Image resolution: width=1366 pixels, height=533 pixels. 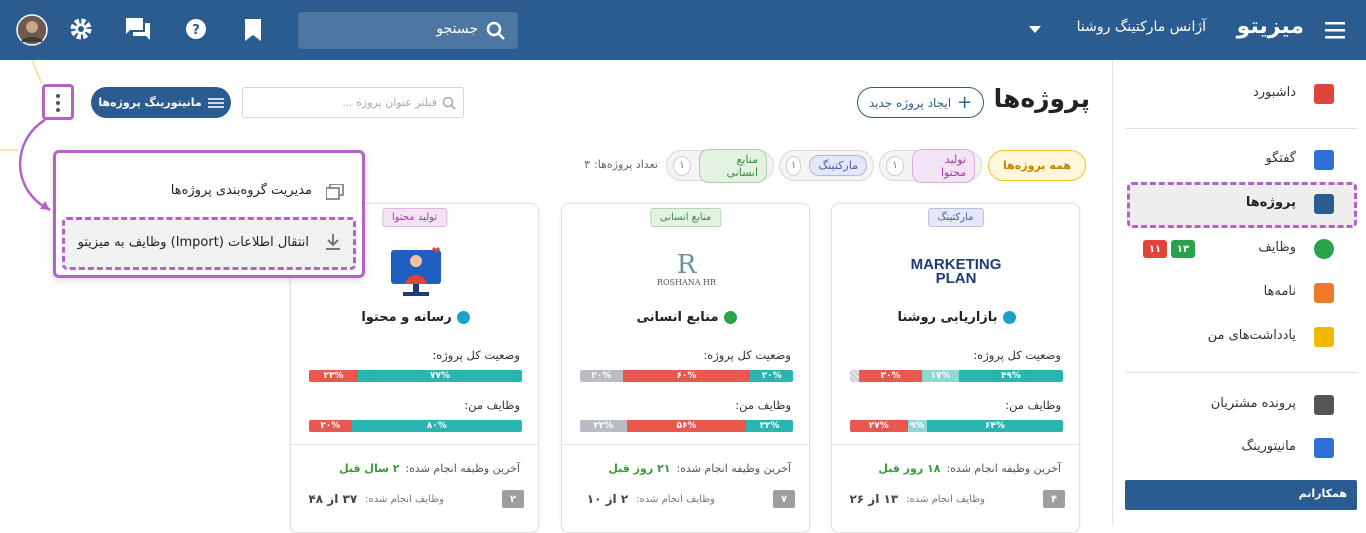 What do you see at coordinates (416, 271) in the screenshot?
I see `illustration` at bounding box center [416, 271].